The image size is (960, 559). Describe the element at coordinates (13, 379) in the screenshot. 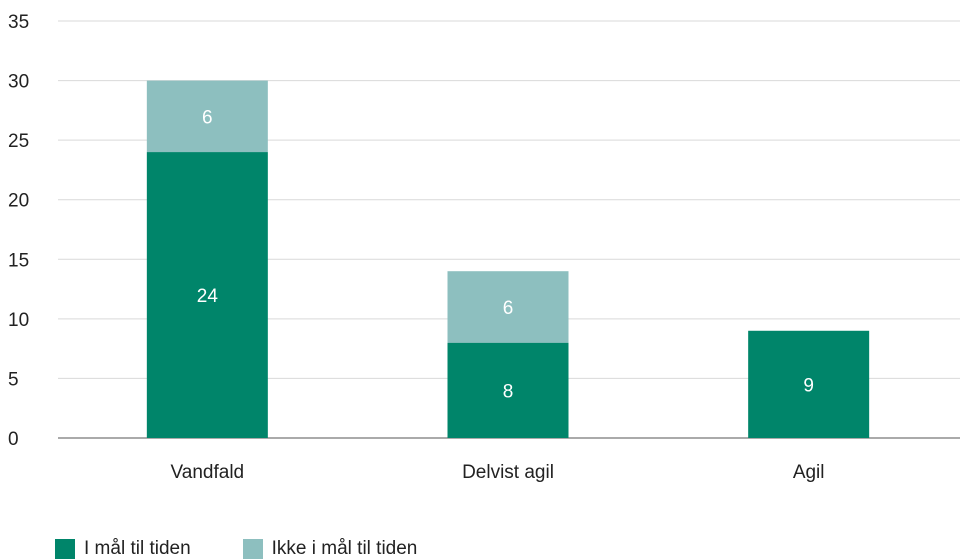

I see `y-tick-label: 5` at that location.